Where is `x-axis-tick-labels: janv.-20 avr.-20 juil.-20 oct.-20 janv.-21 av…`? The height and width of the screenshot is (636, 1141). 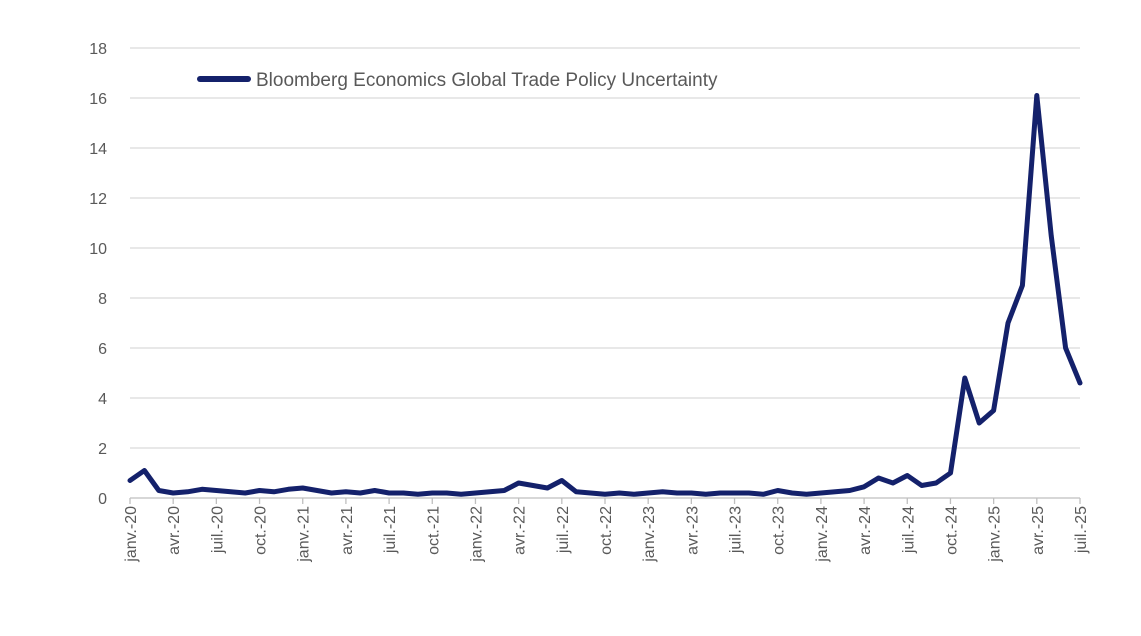
x-axis-tick-labels: janv.-20 avr.-20 juil.-20 oct.-20 janv.-21 av… is located at coordinates (606, 534).